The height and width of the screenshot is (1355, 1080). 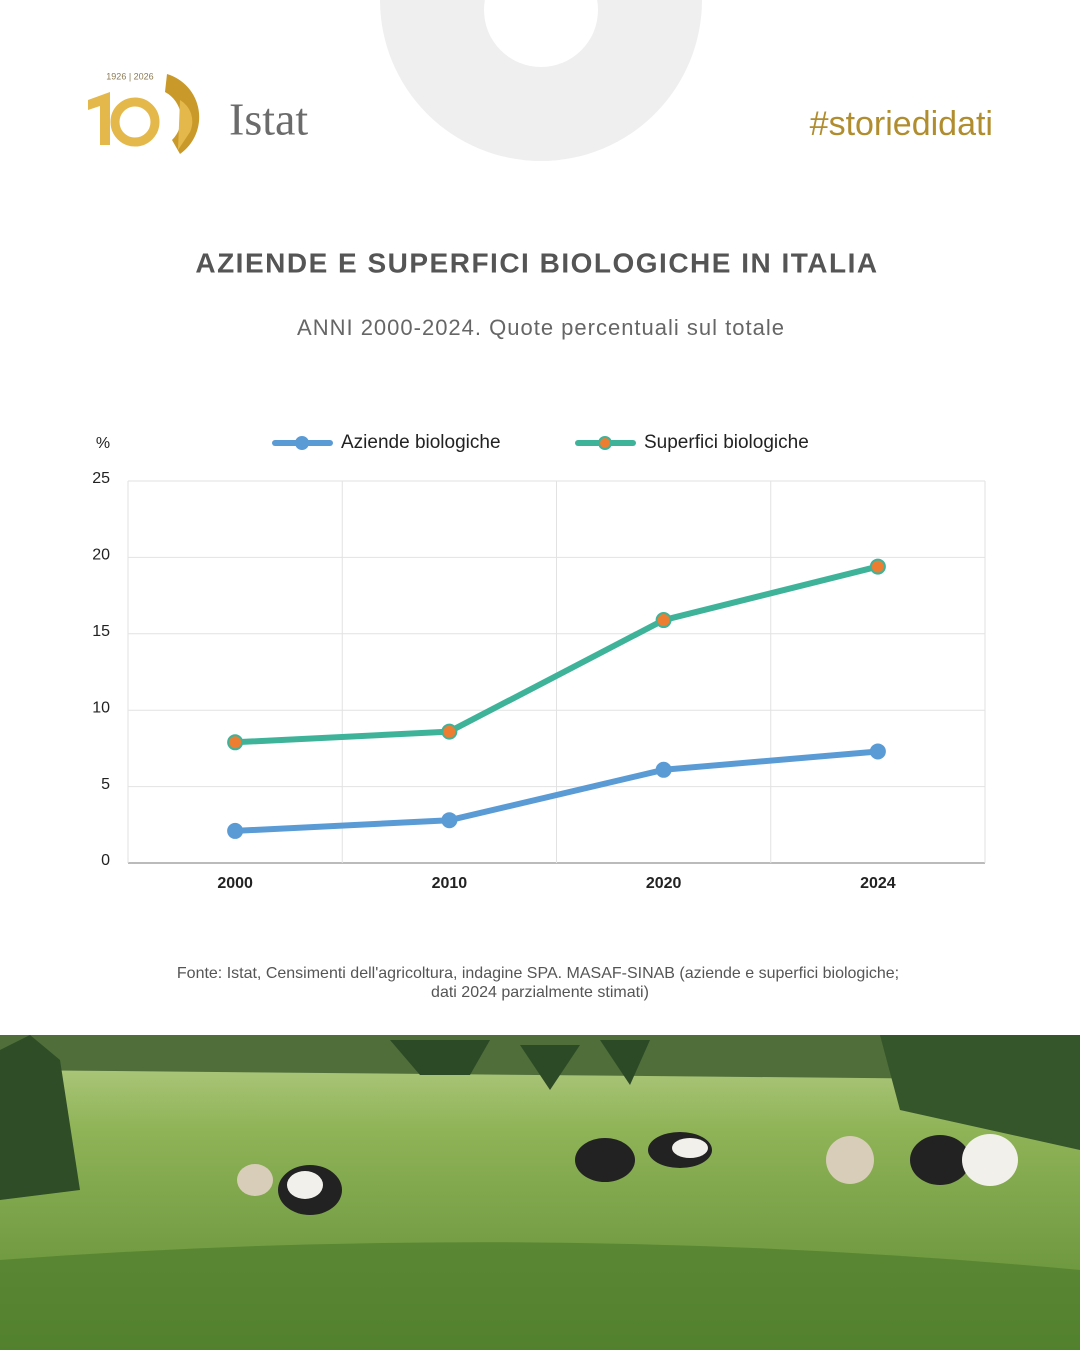 I want to click on legend-label: Aziende biologiche, so click(x=421, y=442).